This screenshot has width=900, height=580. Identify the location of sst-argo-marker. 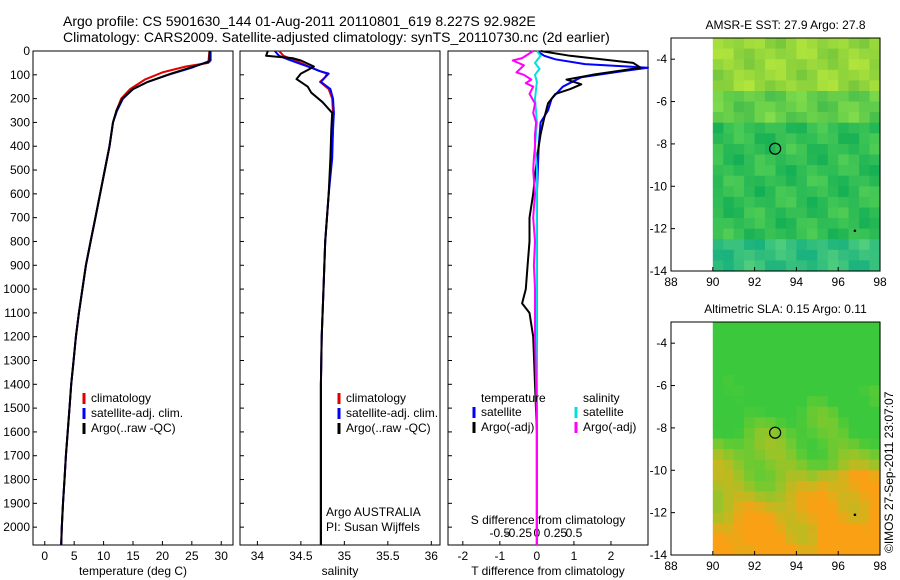
(775, 148).